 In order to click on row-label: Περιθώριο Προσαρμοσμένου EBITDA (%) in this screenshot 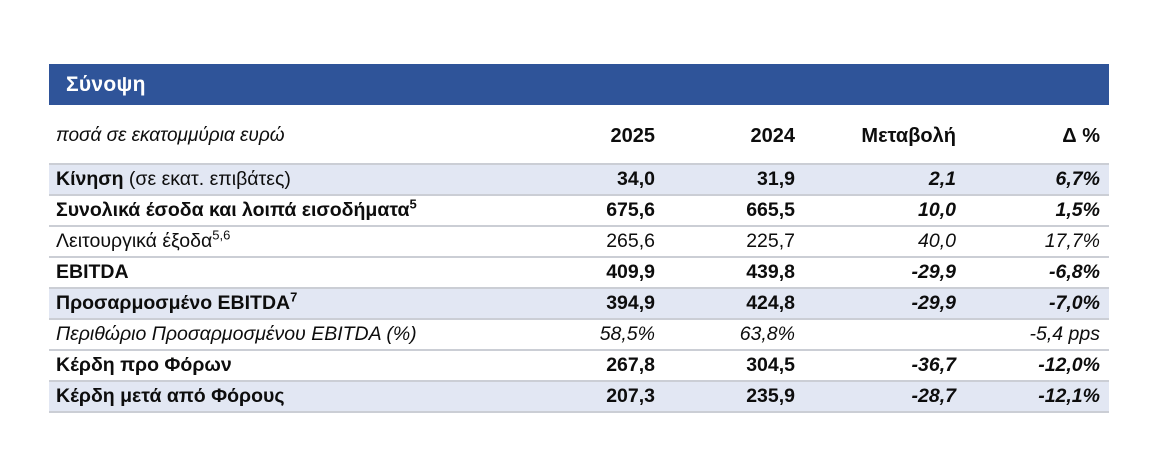, I will do `click(236, 334)`.